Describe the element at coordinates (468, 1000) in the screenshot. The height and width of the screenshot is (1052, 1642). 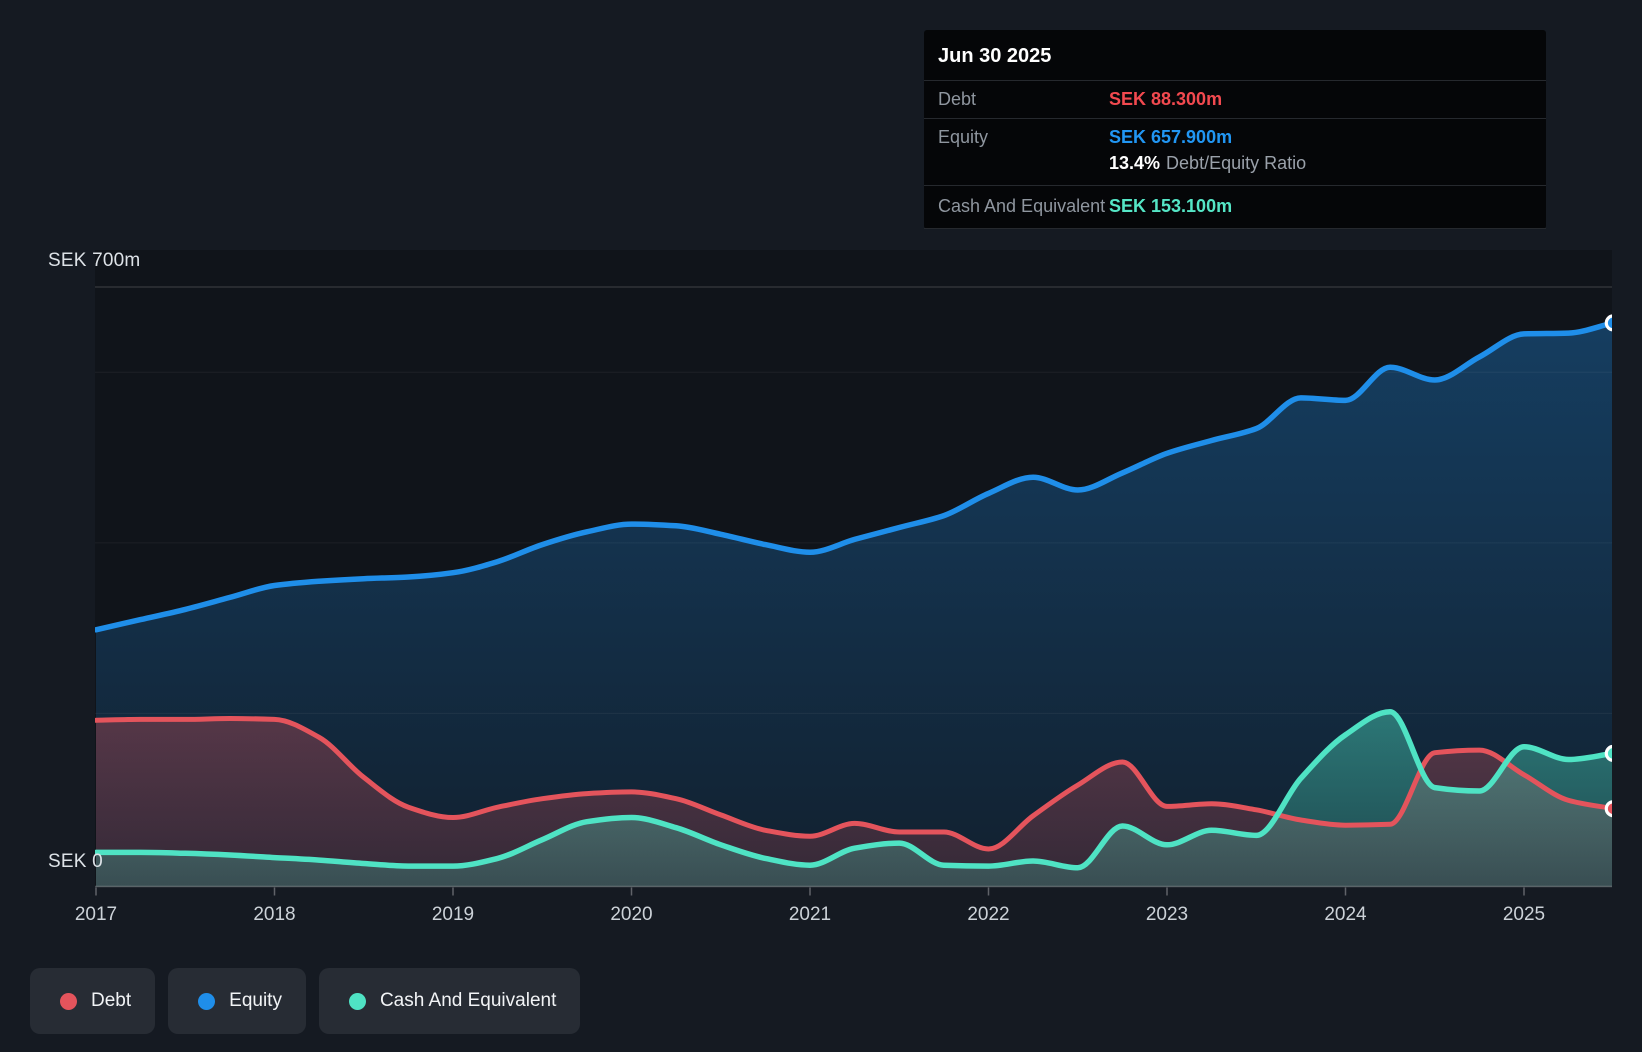
I see `legend-item-cash-label: Cash And Equivalent` at that location.